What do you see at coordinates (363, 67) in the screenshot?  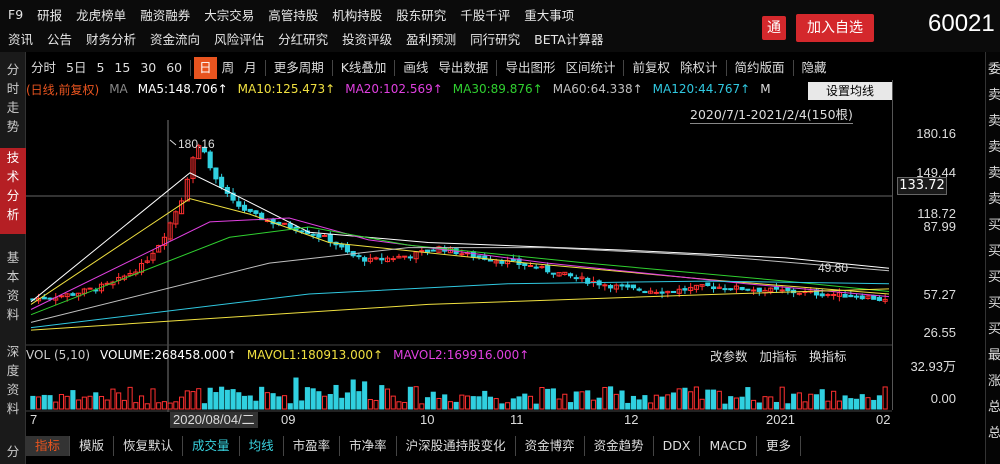 I see `period-10: K线叠加` at bounding box center [363, 67].